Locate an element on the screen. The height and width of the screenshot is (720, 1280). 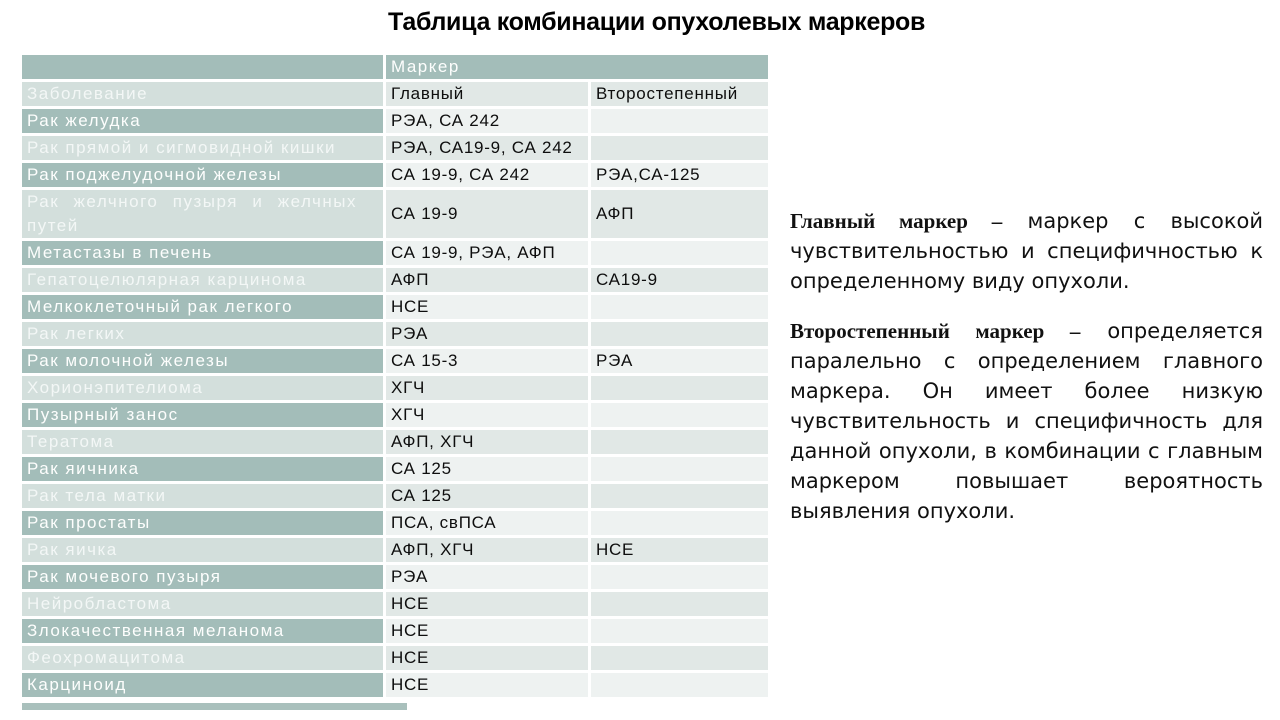
table-row: Злокачественная меланома НСЕ is located at coordinates (395, 631).